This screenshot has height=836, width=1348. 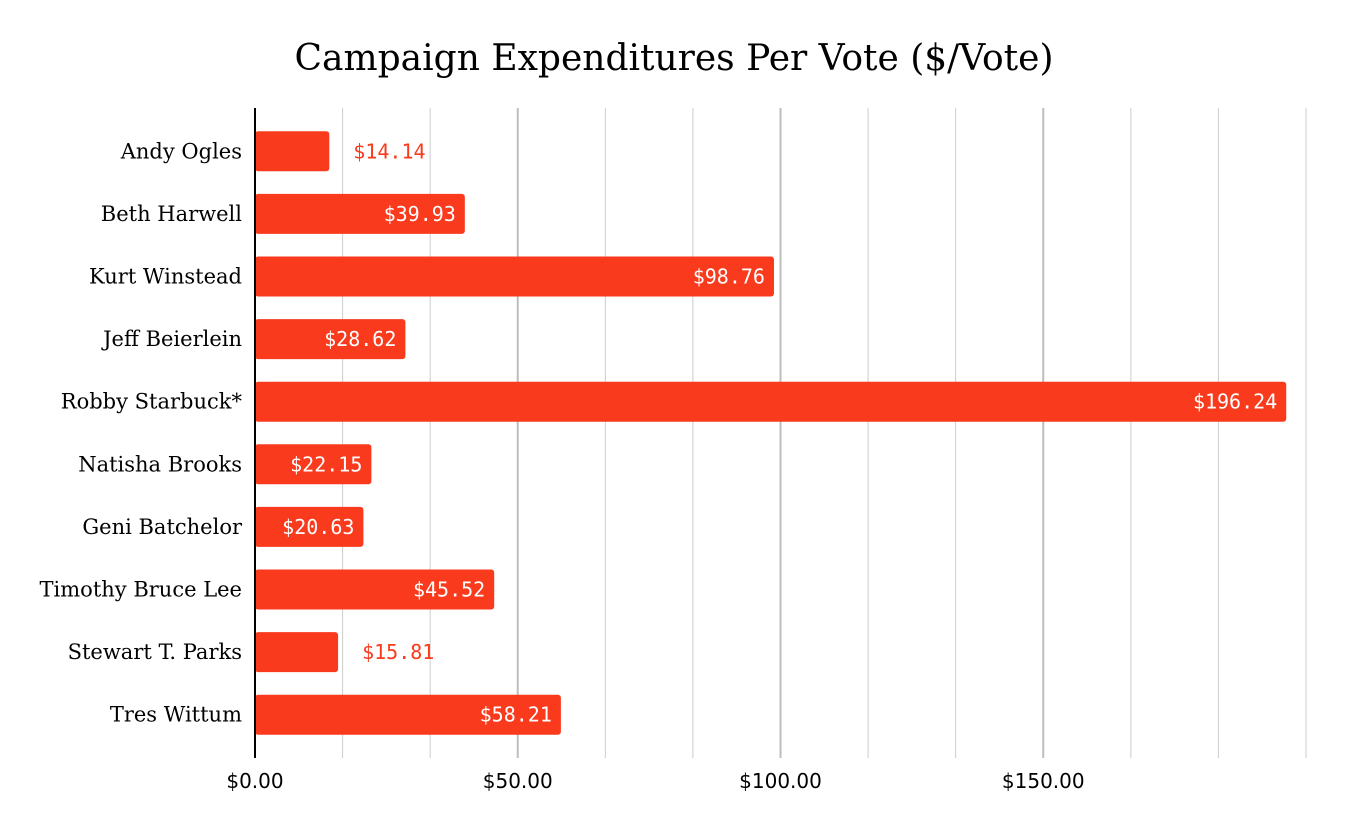 I want to click on category-label: Stewart T. Parks, so click(x=155, y=652).